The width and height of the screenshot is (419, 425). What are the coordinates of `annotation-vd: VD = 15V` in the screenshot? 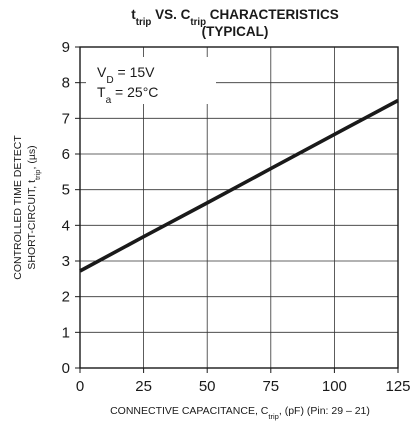 It's located at (126, 75).